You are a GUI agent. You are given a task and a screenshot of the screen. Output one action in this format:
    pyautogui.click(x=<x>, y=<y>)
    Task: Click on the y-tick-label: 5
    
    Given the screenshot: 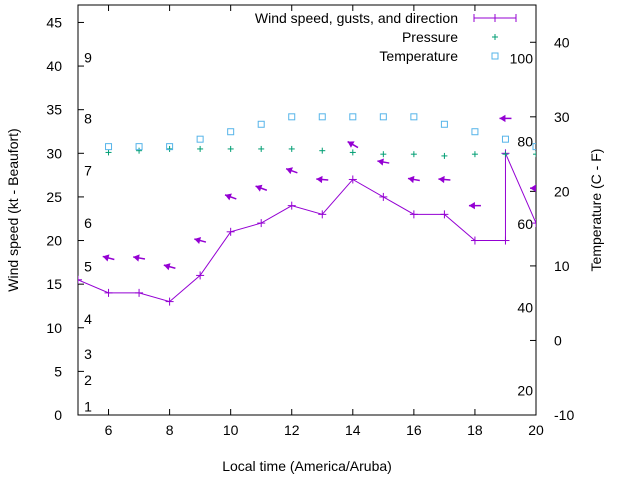 What is the action you would take?
    pyautogui.click(x=58, y=371)
    